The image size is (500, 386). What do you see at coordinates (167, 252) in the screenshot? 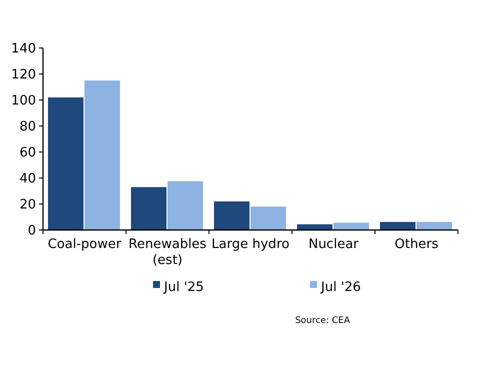
I see `x-tick-label: Renewables (est)` at bounding box center [167, 252].